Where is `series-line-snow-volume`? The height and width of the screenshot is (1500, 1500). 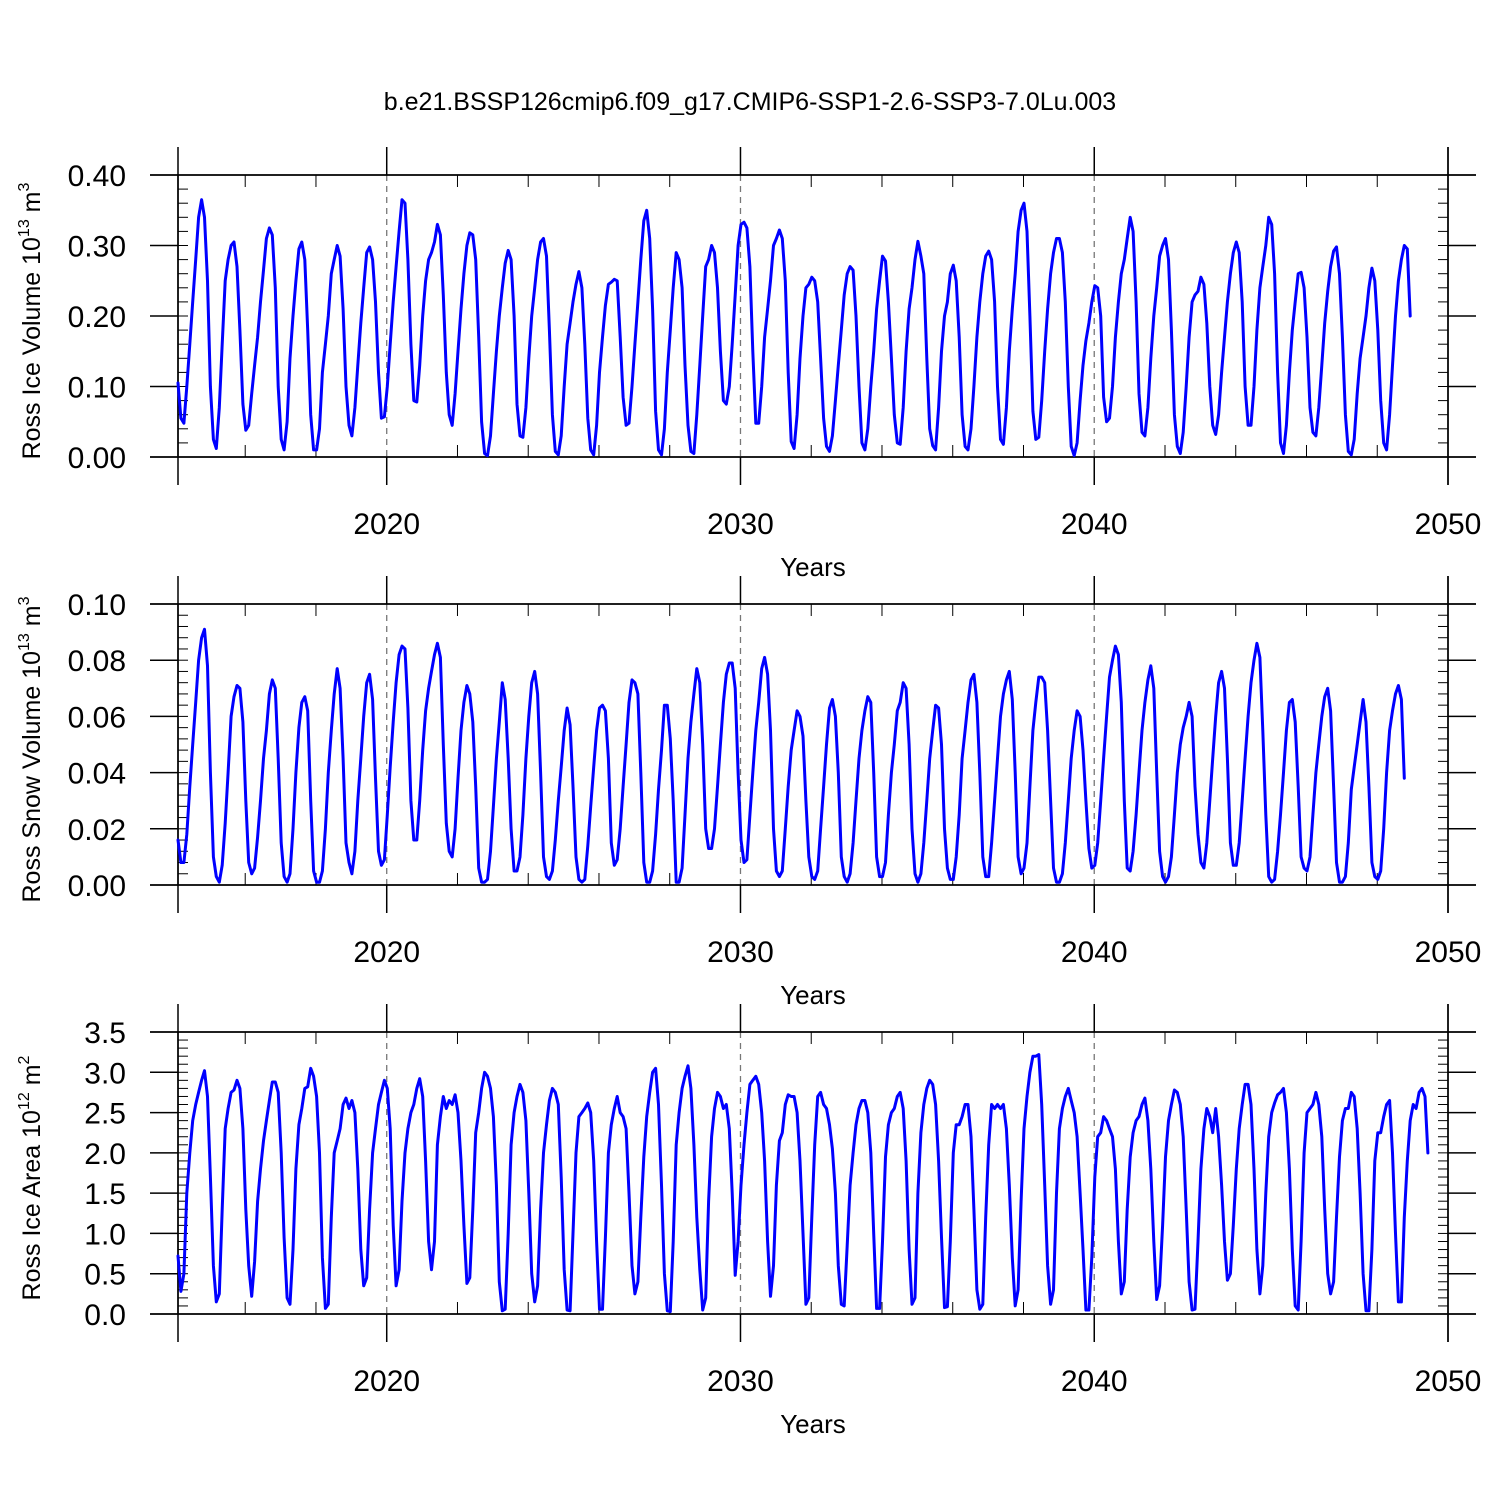 series-line-snow-volume is located at coordinates (791, 755).